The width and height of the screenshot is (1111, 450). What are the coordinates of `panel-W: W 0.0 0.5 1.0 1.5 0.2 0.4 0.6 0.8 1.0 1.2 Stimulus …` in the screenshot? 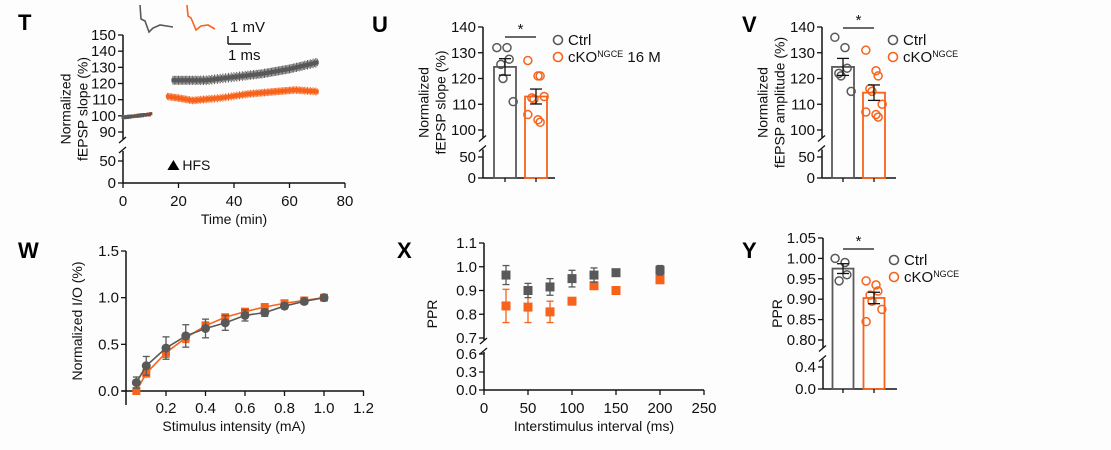 It's located at (196, 336).